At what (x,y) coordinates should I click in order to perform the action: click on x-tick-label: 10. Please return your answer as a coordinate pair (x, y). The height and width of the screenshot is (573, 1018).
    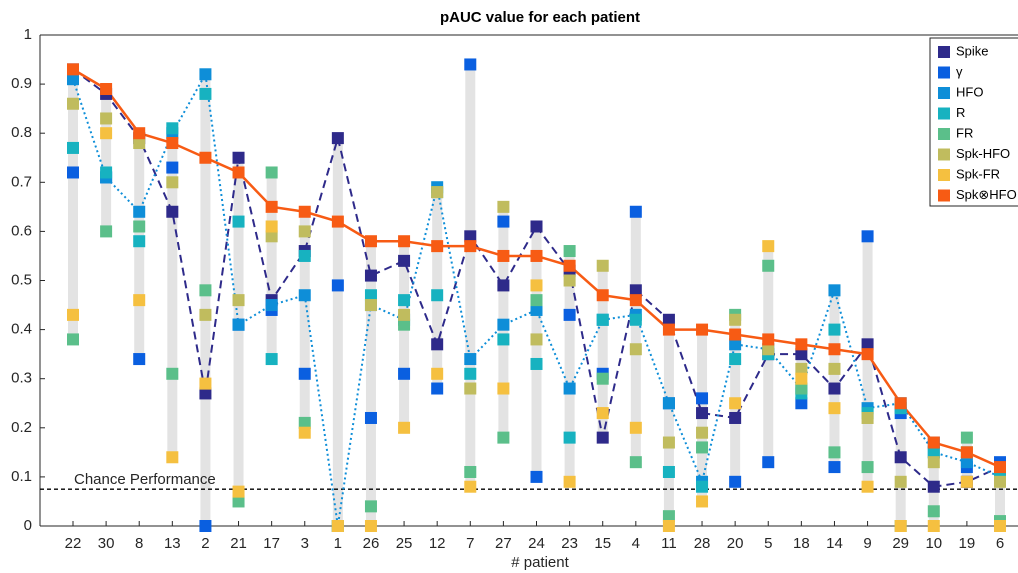
    Looking at the image, I should click on (933, 543).